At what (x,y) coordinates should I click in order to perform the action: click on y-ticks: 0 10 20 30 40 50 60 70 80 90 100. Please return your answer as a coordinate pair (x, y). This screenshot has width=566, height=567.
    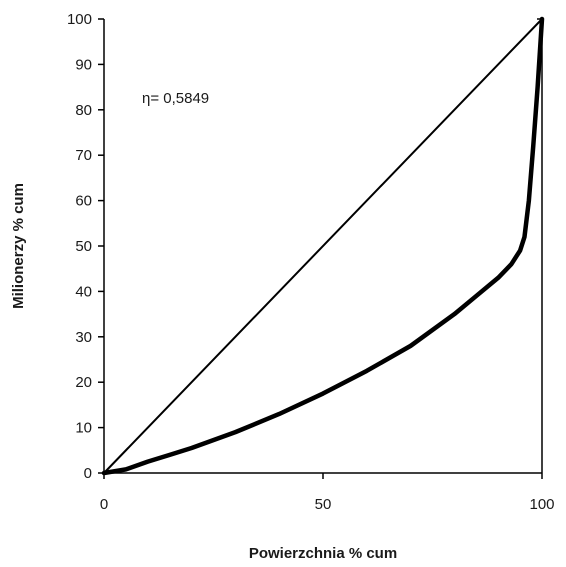
    Looking at the image, I should click on (85, 246).